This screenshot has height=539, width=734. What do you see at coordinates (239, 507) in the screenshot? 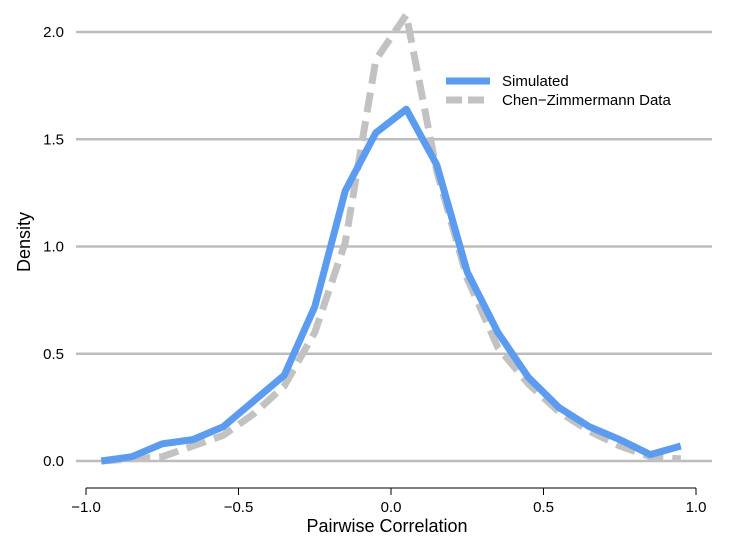
I see `x-tick-label: −0.5` at bounding box center [239, 507].